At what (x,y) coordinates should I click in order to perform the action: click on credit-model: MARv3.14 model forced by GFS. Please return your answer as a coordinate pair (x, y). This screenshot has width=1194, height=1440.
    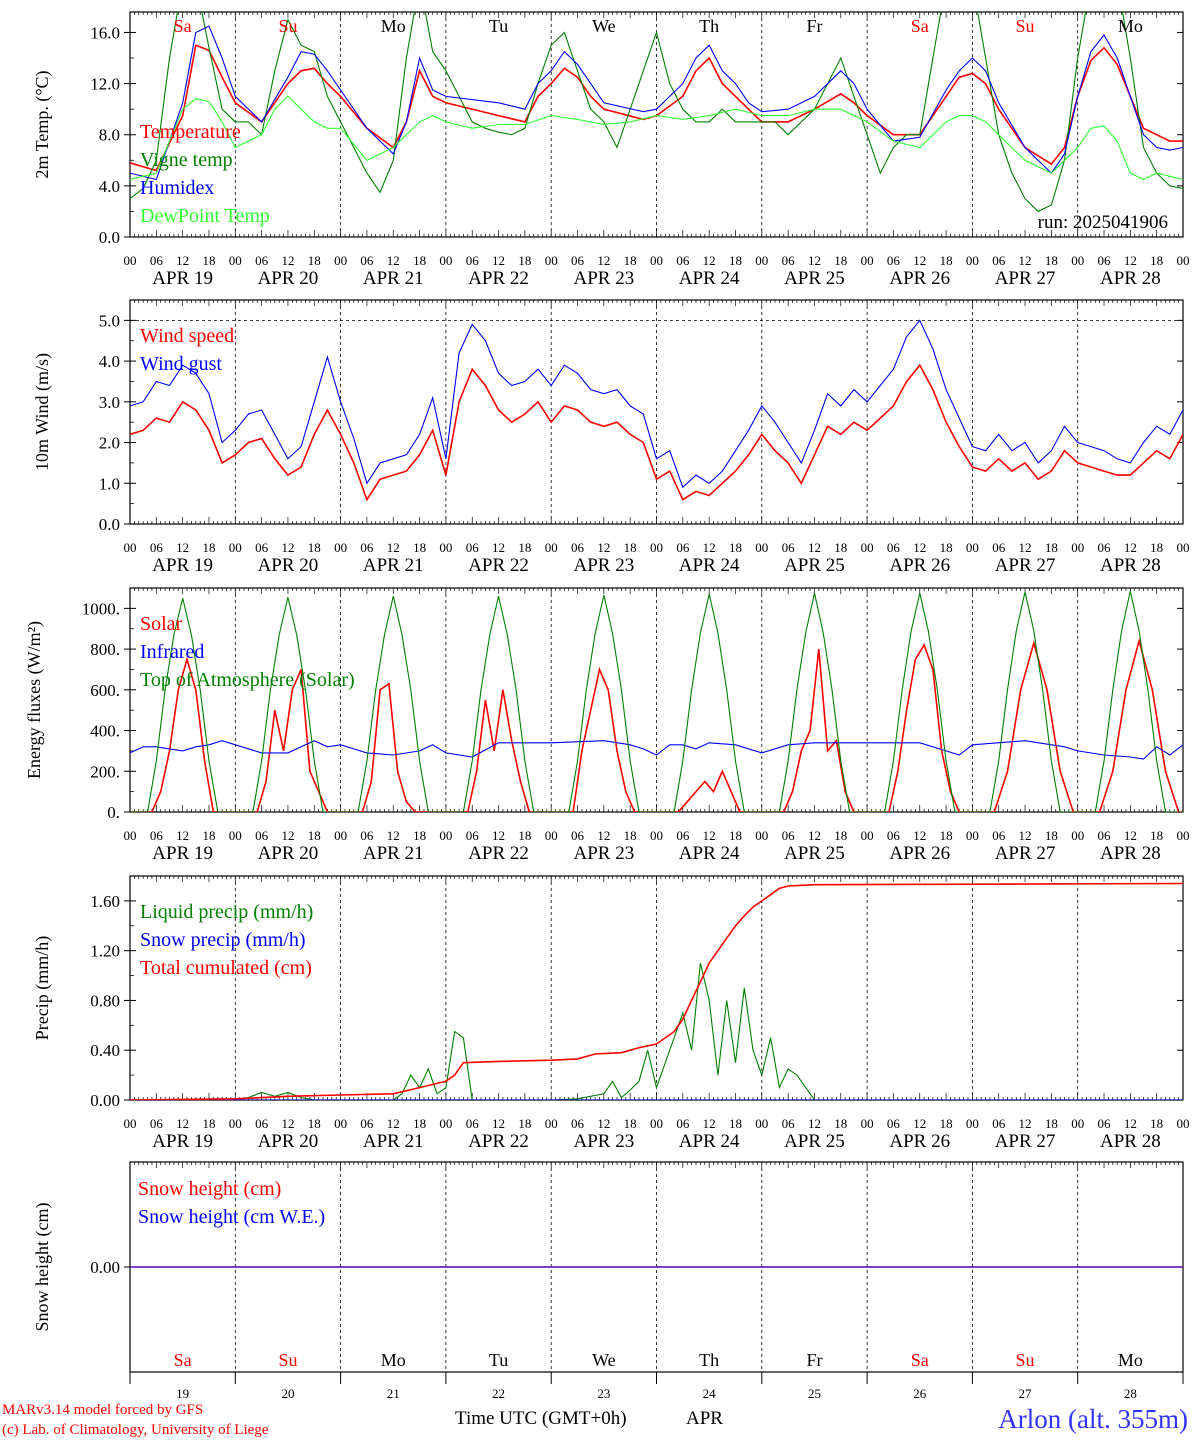
    Looking at the image, I should click on (102, 1410).